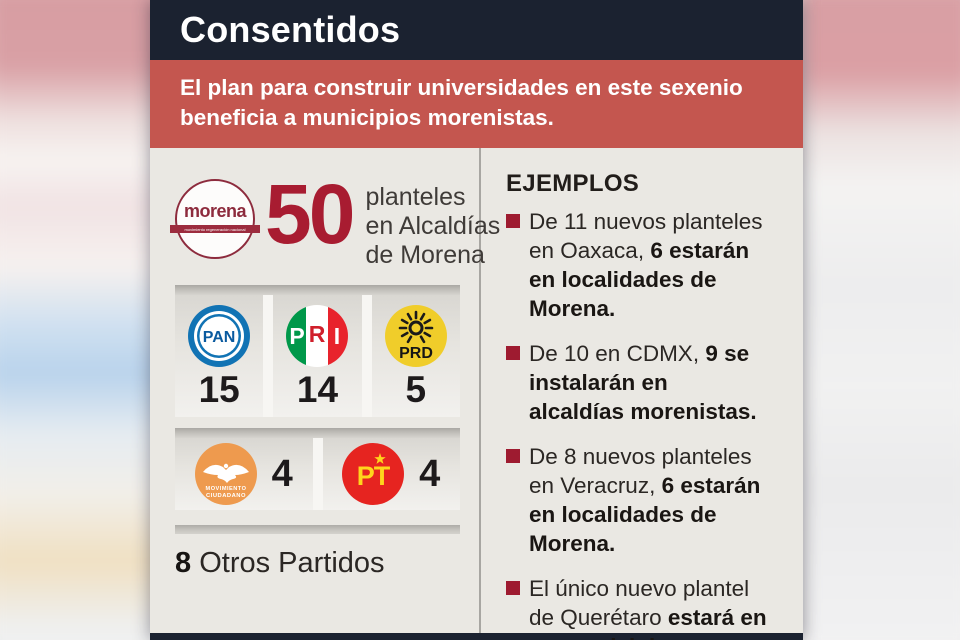 The height and width of the screenshot is (640, 960). Describe the element at coordinates (430, 474) in the screenshot. I see `party-count-pt: 4` at that location.